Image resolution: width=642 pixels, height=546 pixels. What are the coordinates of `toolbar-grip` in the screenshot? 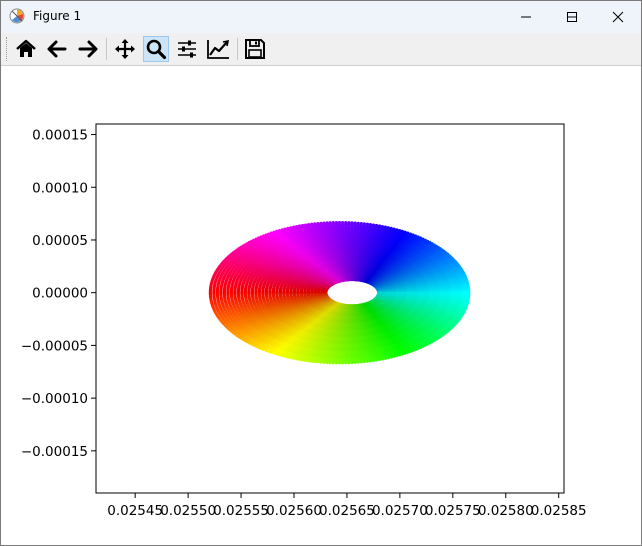 It's located at (7, 49).